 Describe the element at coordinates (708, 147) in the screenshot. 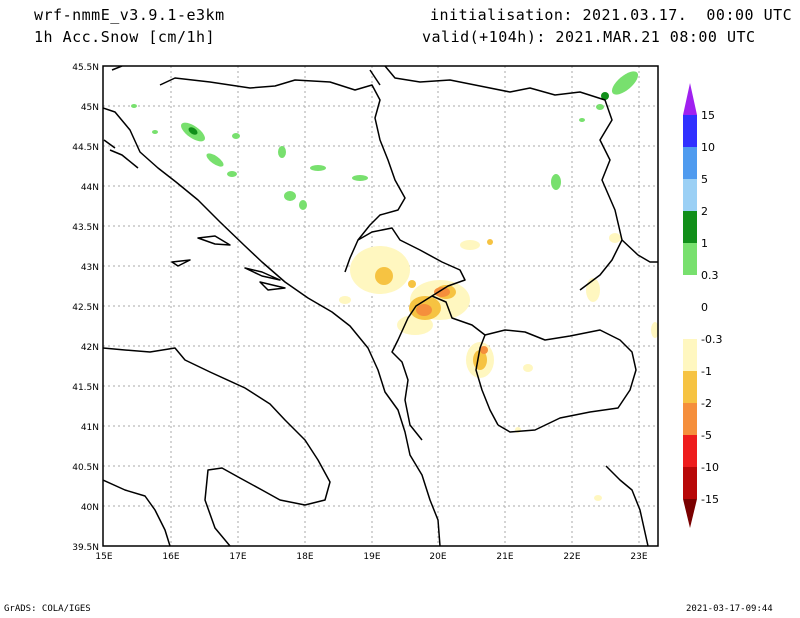

I see `colorbar-label: 10` at that location.